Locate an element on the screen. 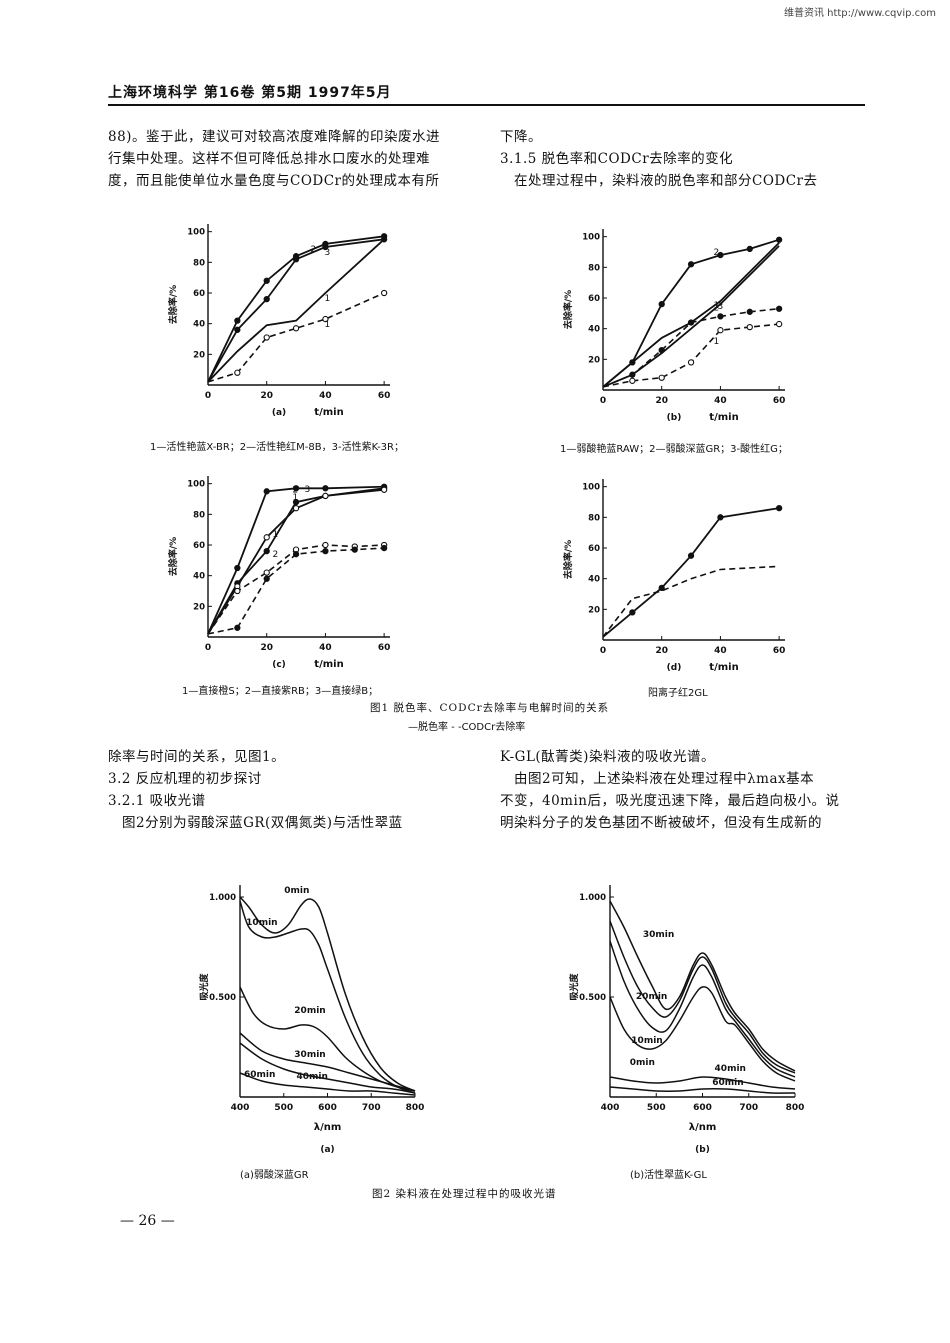  curve-label: 30min is located at coordinates (658, 935).